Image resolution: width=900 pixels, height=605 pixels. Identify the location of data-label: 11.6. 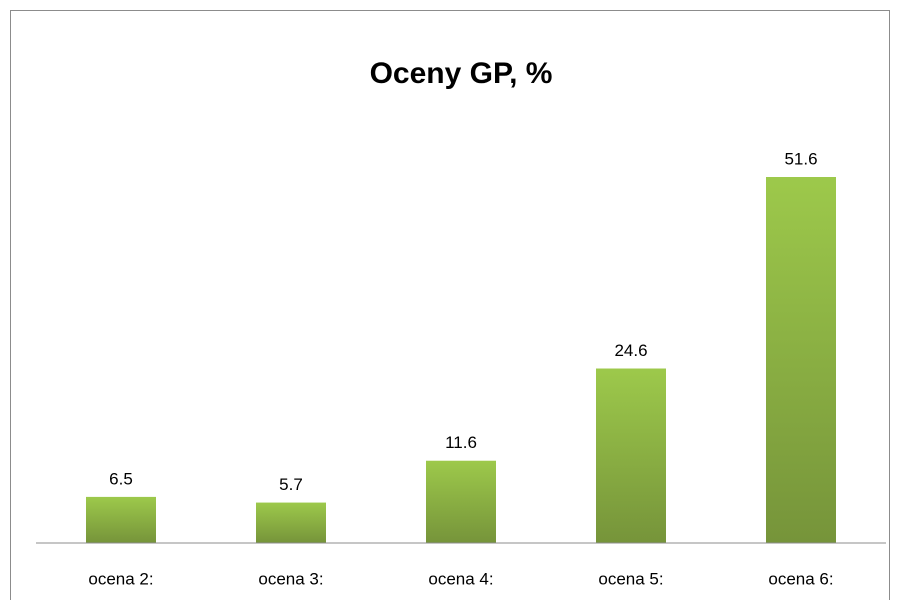
(461, 442).